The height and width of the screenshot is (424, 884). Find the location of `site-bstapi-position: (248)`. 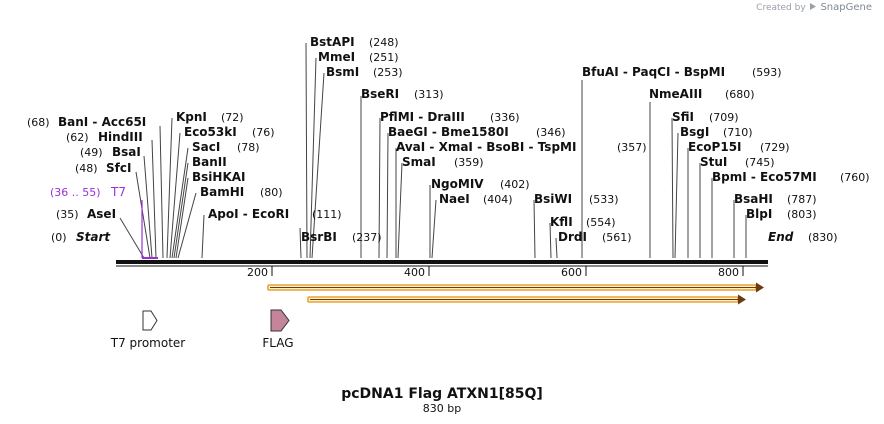

site-bstapi-position: (248) is located at coordinates (384, 42).